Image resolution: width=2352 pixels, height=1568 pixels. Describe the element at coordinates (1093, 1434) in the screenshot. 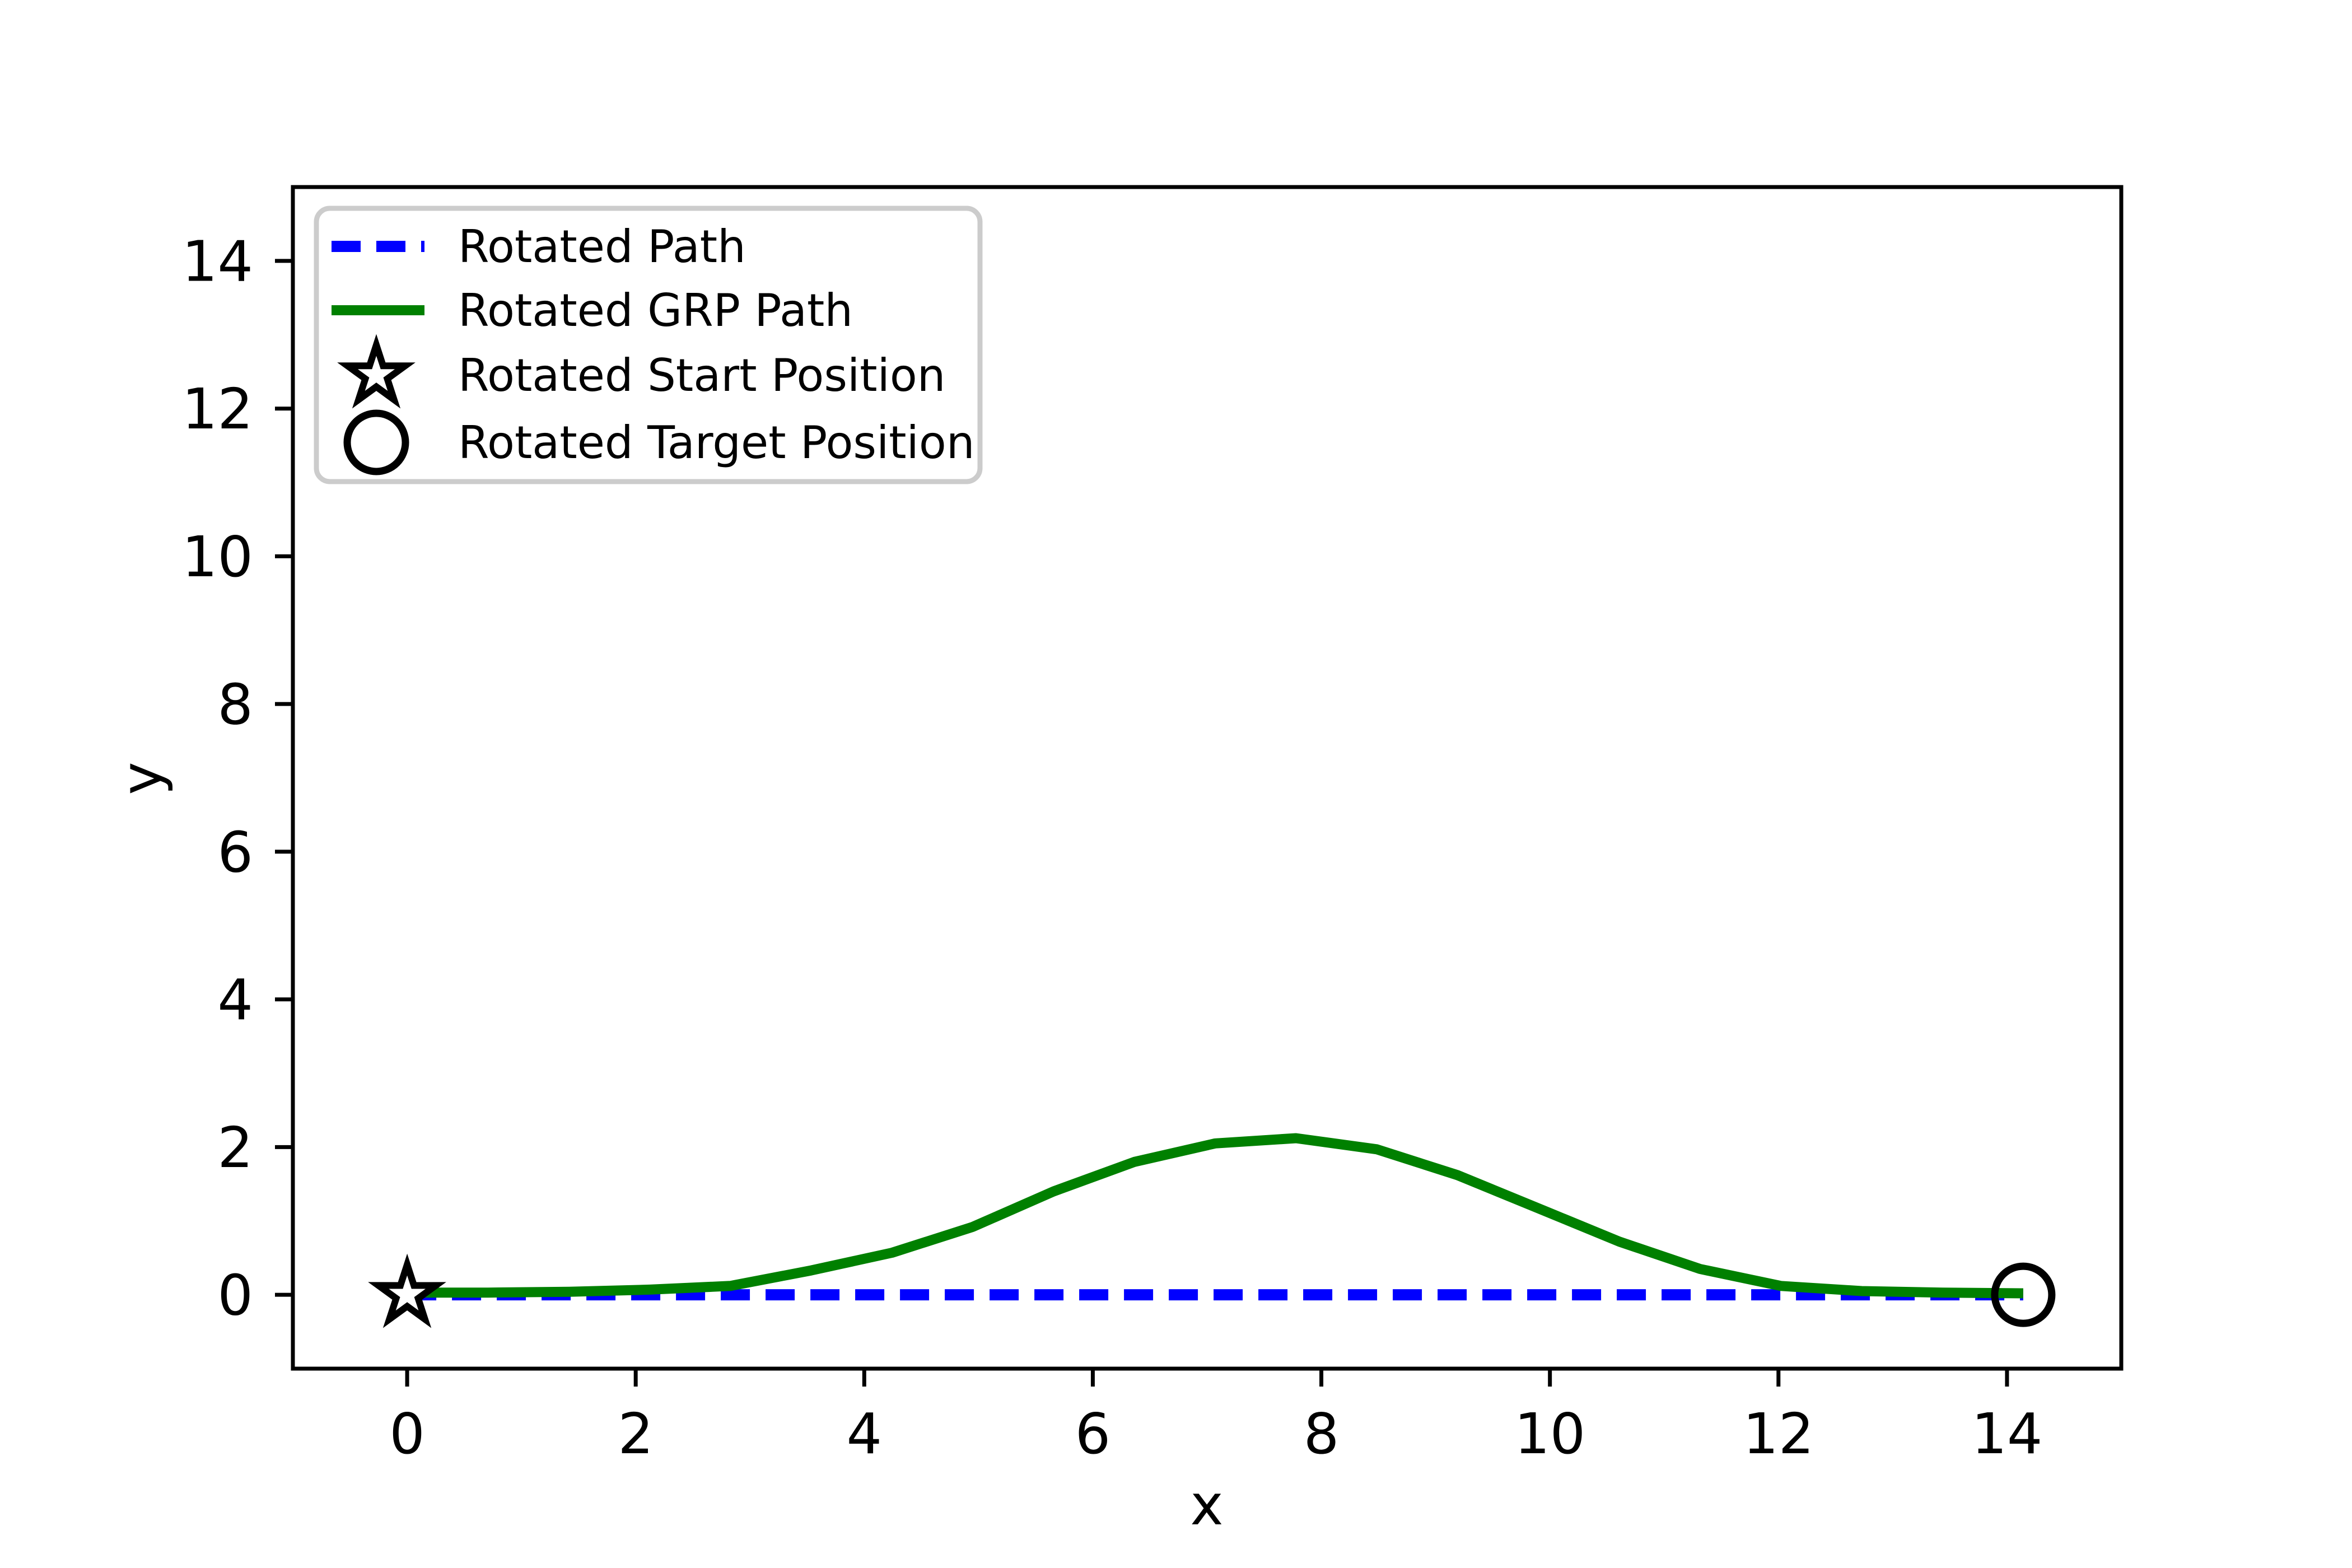

I see `x-tick-label: 6` at that location.